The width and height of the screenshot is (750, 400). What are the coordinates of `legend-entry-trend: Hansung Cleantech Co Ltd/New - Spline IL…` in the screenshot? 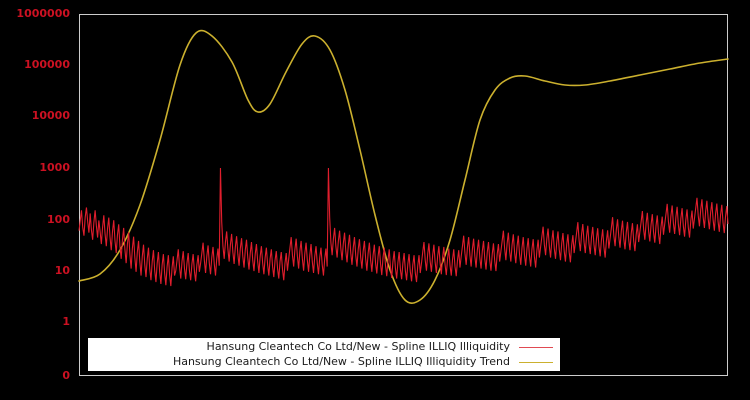 It's located at (324, 362).